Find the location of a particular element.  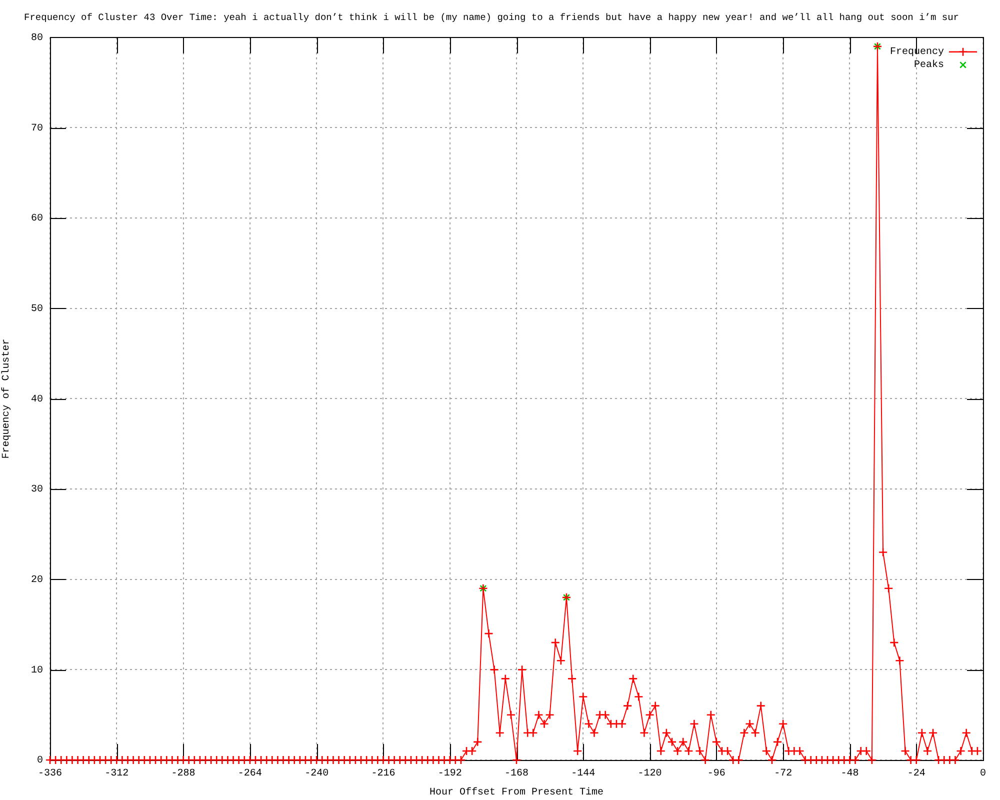

x-tick-label: -192 is located at coordinates (450, 774).